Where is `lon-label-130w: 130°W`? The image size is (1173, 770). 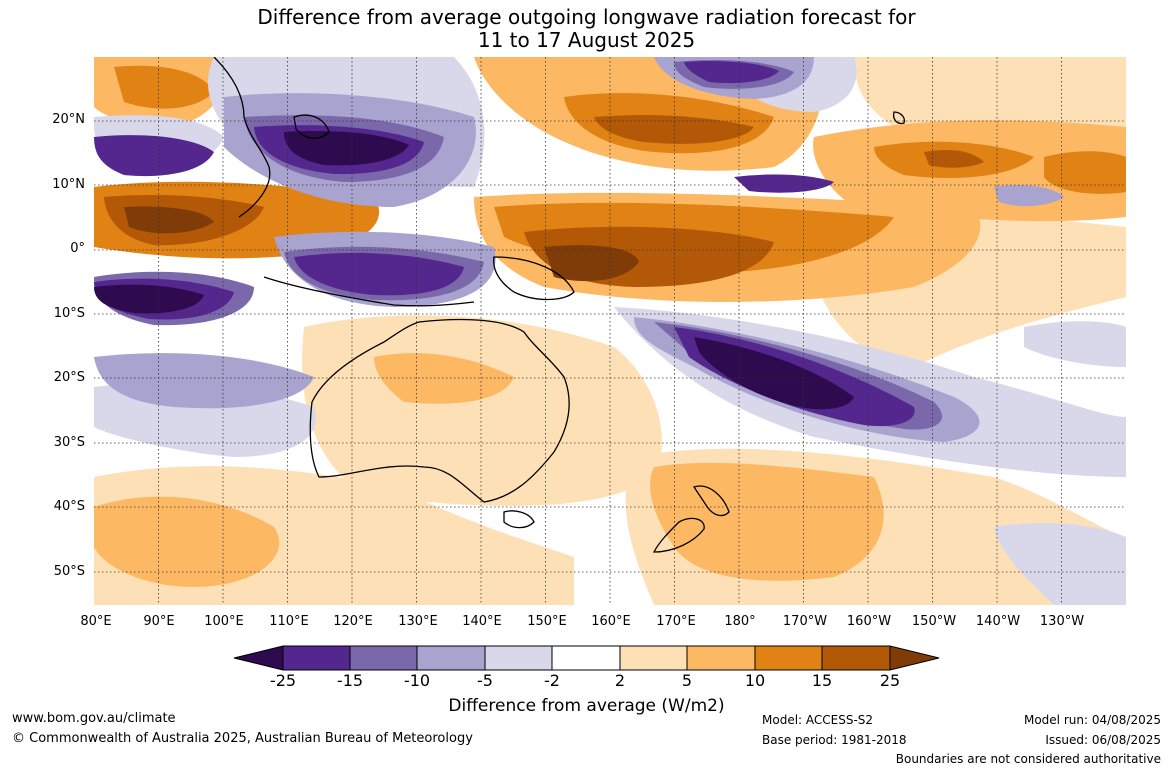
lon-label-130w: 130°W is located at coordinates (1062, 621).